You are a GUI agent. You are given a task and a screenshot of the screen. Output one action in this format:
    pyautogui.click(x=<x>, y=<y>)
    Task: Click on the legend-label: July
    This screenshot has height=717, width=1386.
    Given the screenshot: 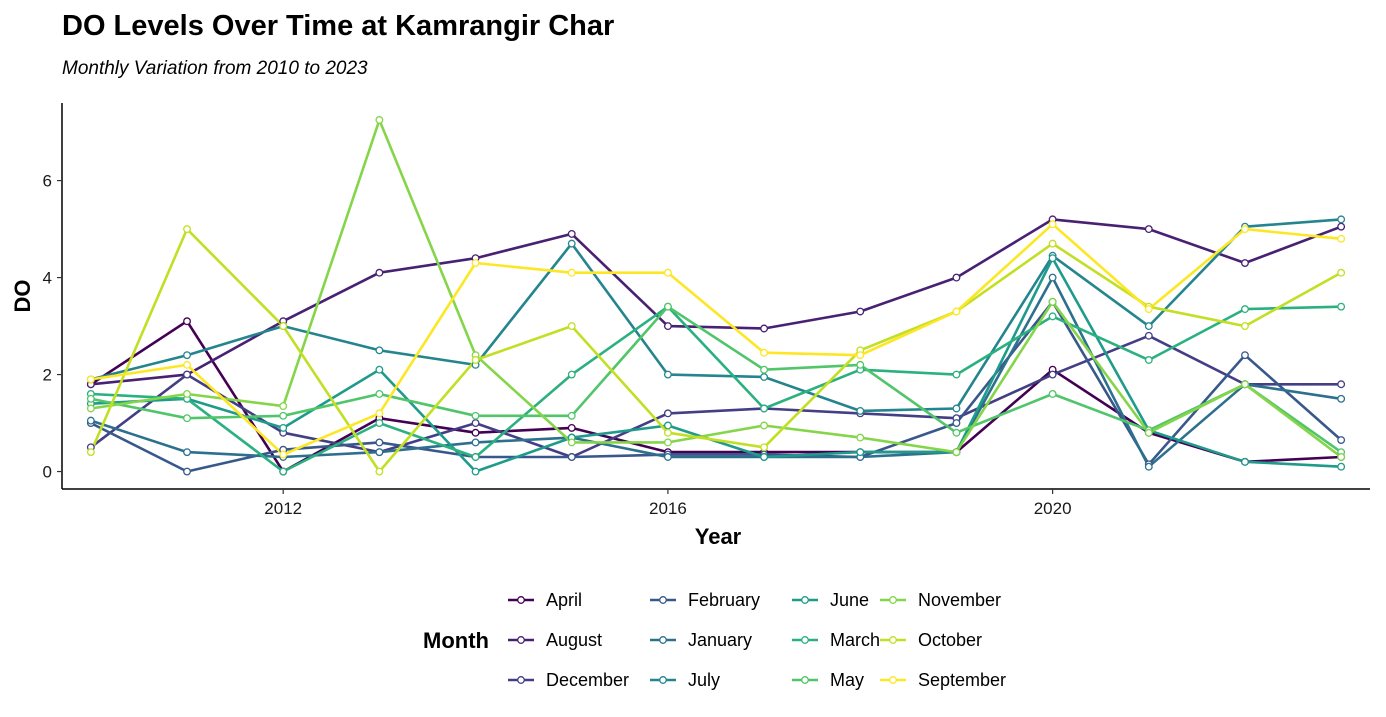 What is the action you would take?
    pyautogui.click(x=704, y=680)
    